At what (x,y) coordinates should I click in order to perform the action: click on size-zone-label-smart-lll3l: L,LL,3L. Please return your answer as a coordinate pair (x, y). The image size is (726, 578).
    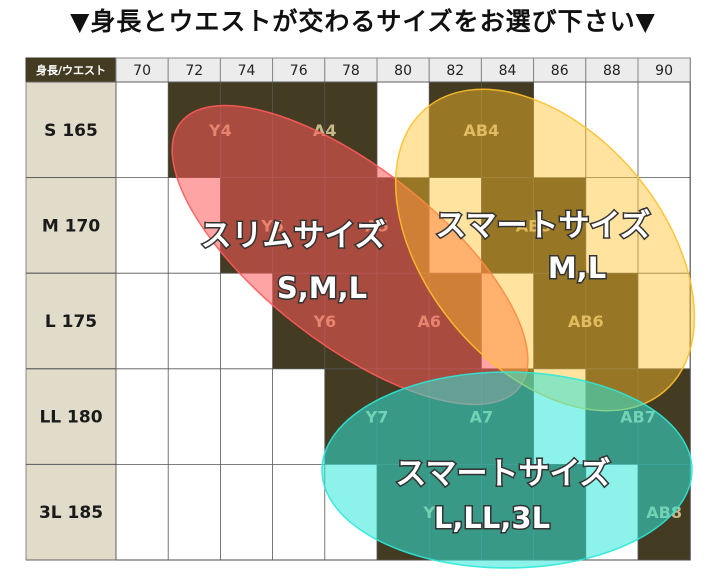
    Looking at the image, I should click on (492, 518).